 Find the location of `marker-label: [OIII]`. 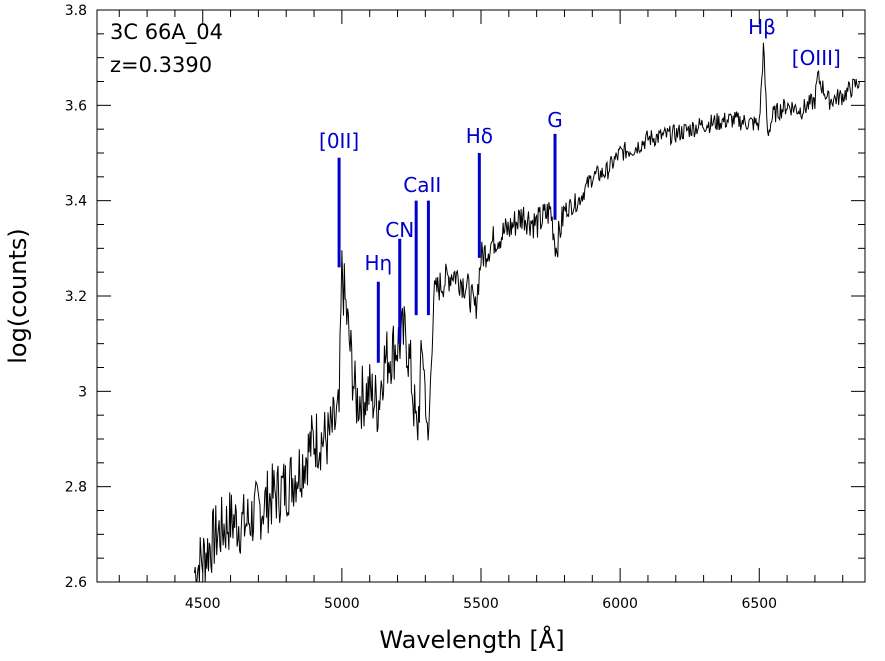

marker-label: [OIII] is located at coordinates (816, 58).